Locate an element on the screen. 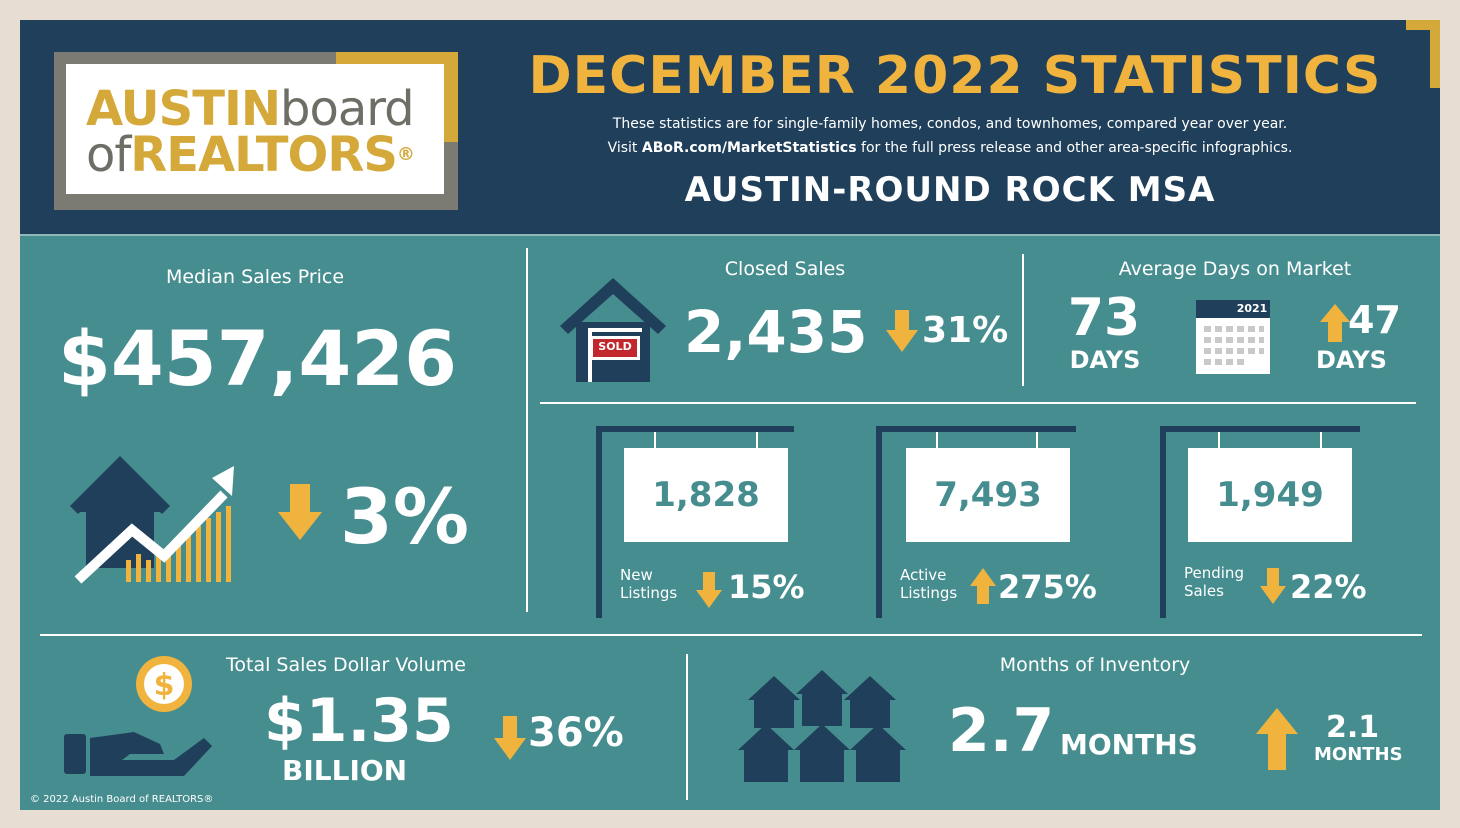 The width and height of the screenshot is (1460, 828). sold-sign-text: SOLD is located at coordinates (615, 346).